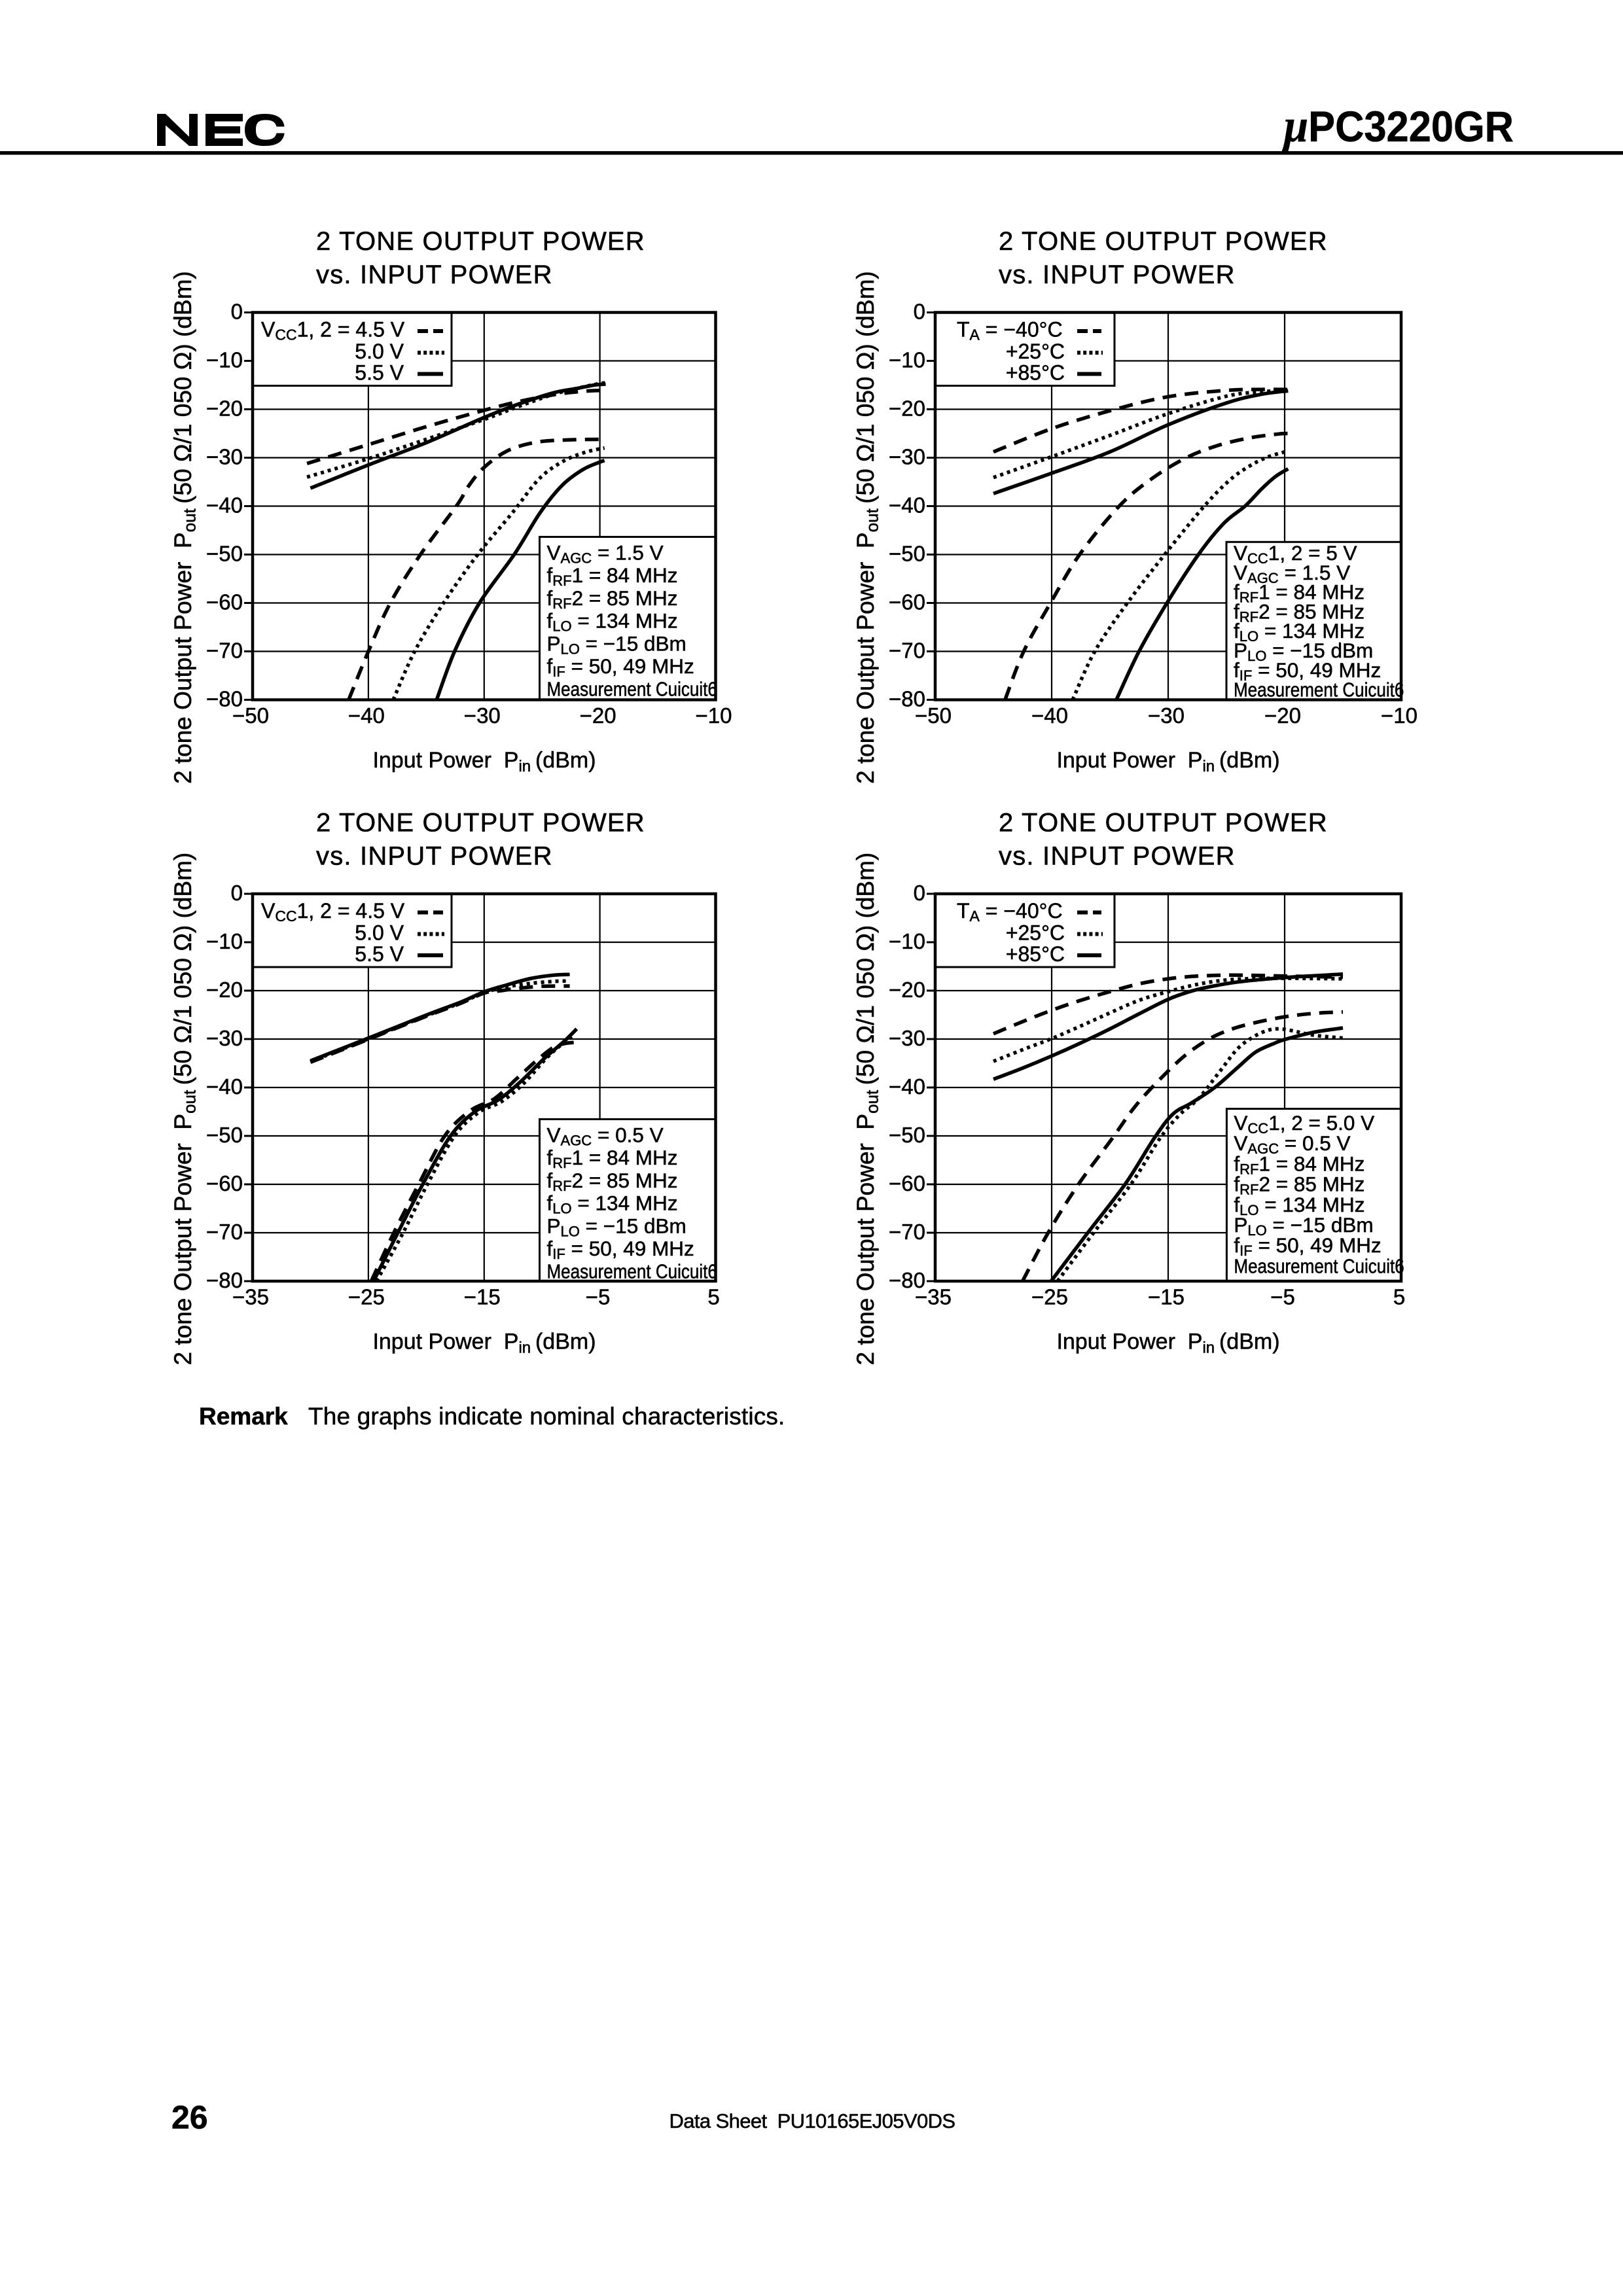 The height and width of the screenshot is (2296, 1623). I want to click on svg-text: Remark, so click(243, 1416).